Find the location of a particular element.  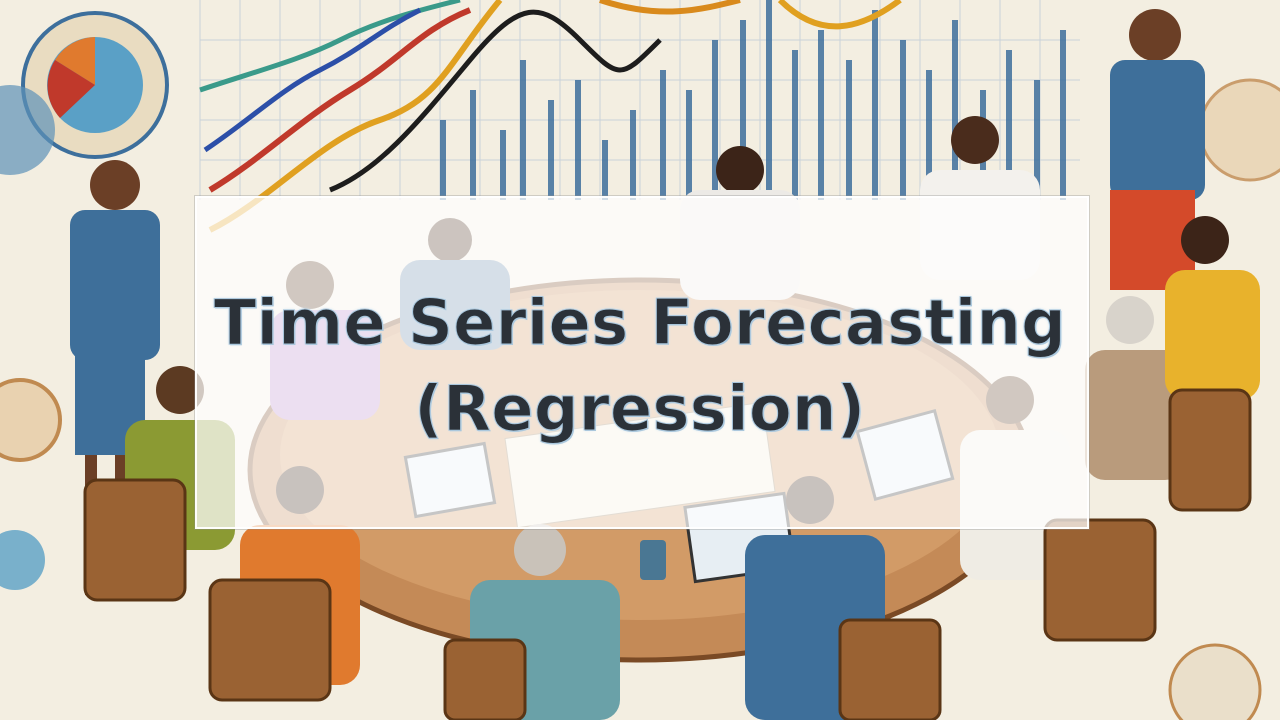

standing-woman-right is located at coordinates (1157, 149).